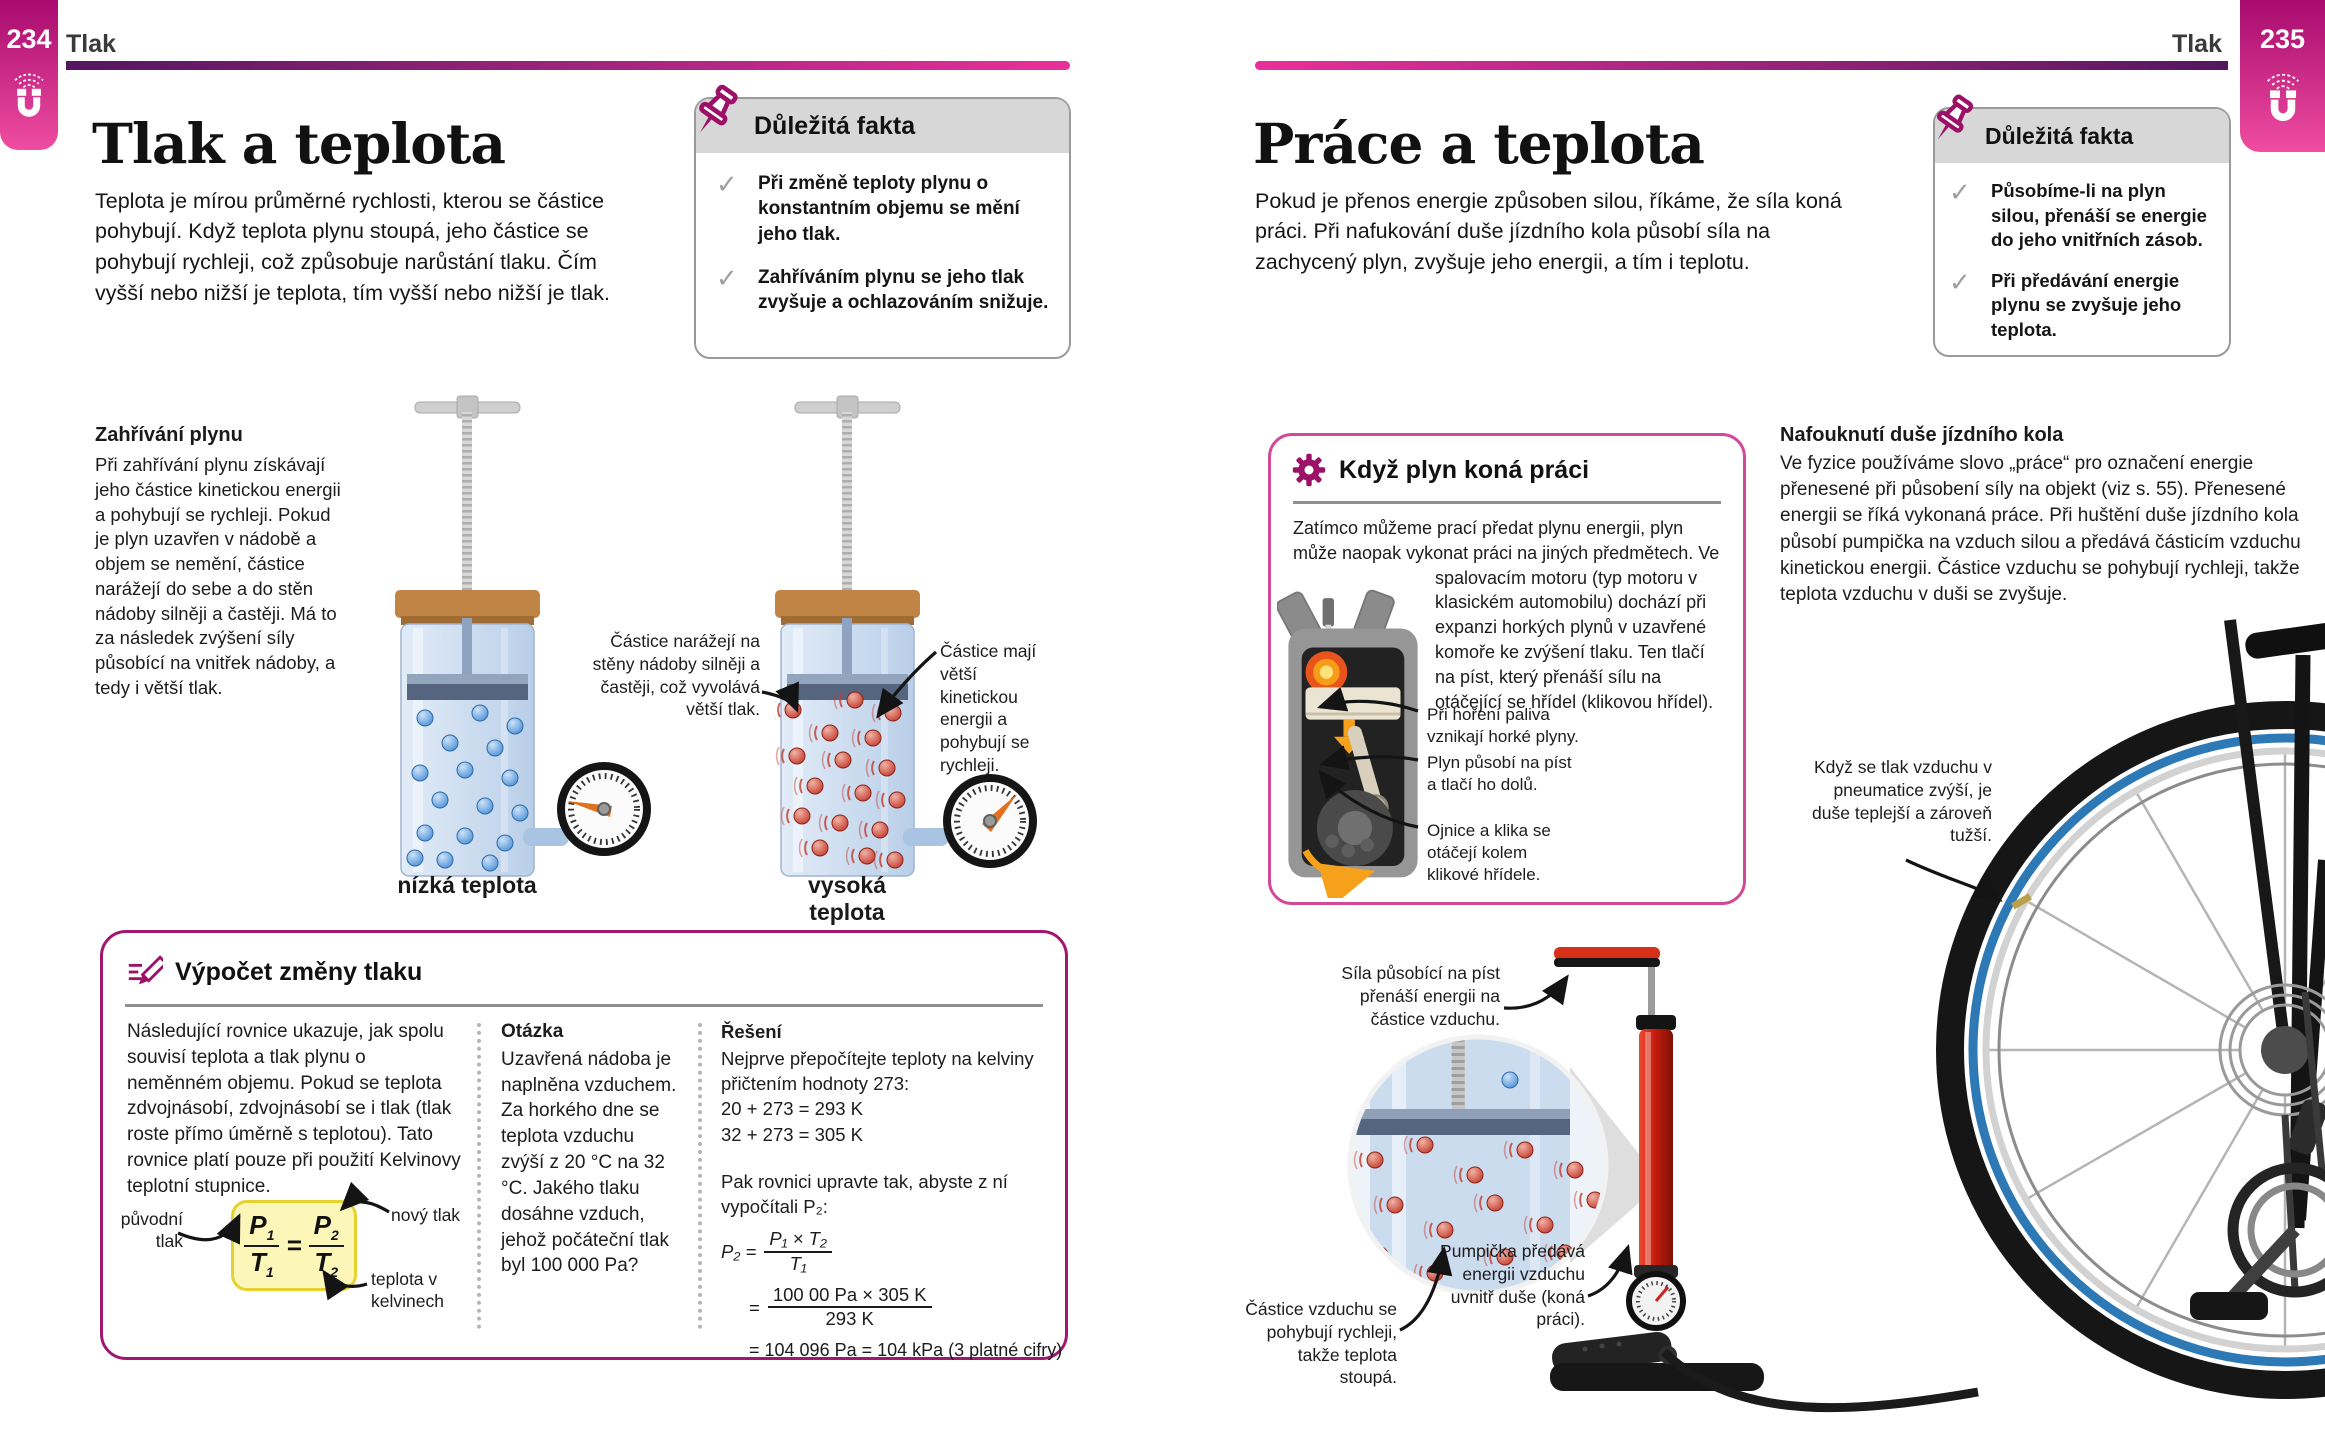 The height and width of the screenshot is (1440, 2325). I want to click on pressure-gauge-low, so click(604, 809).